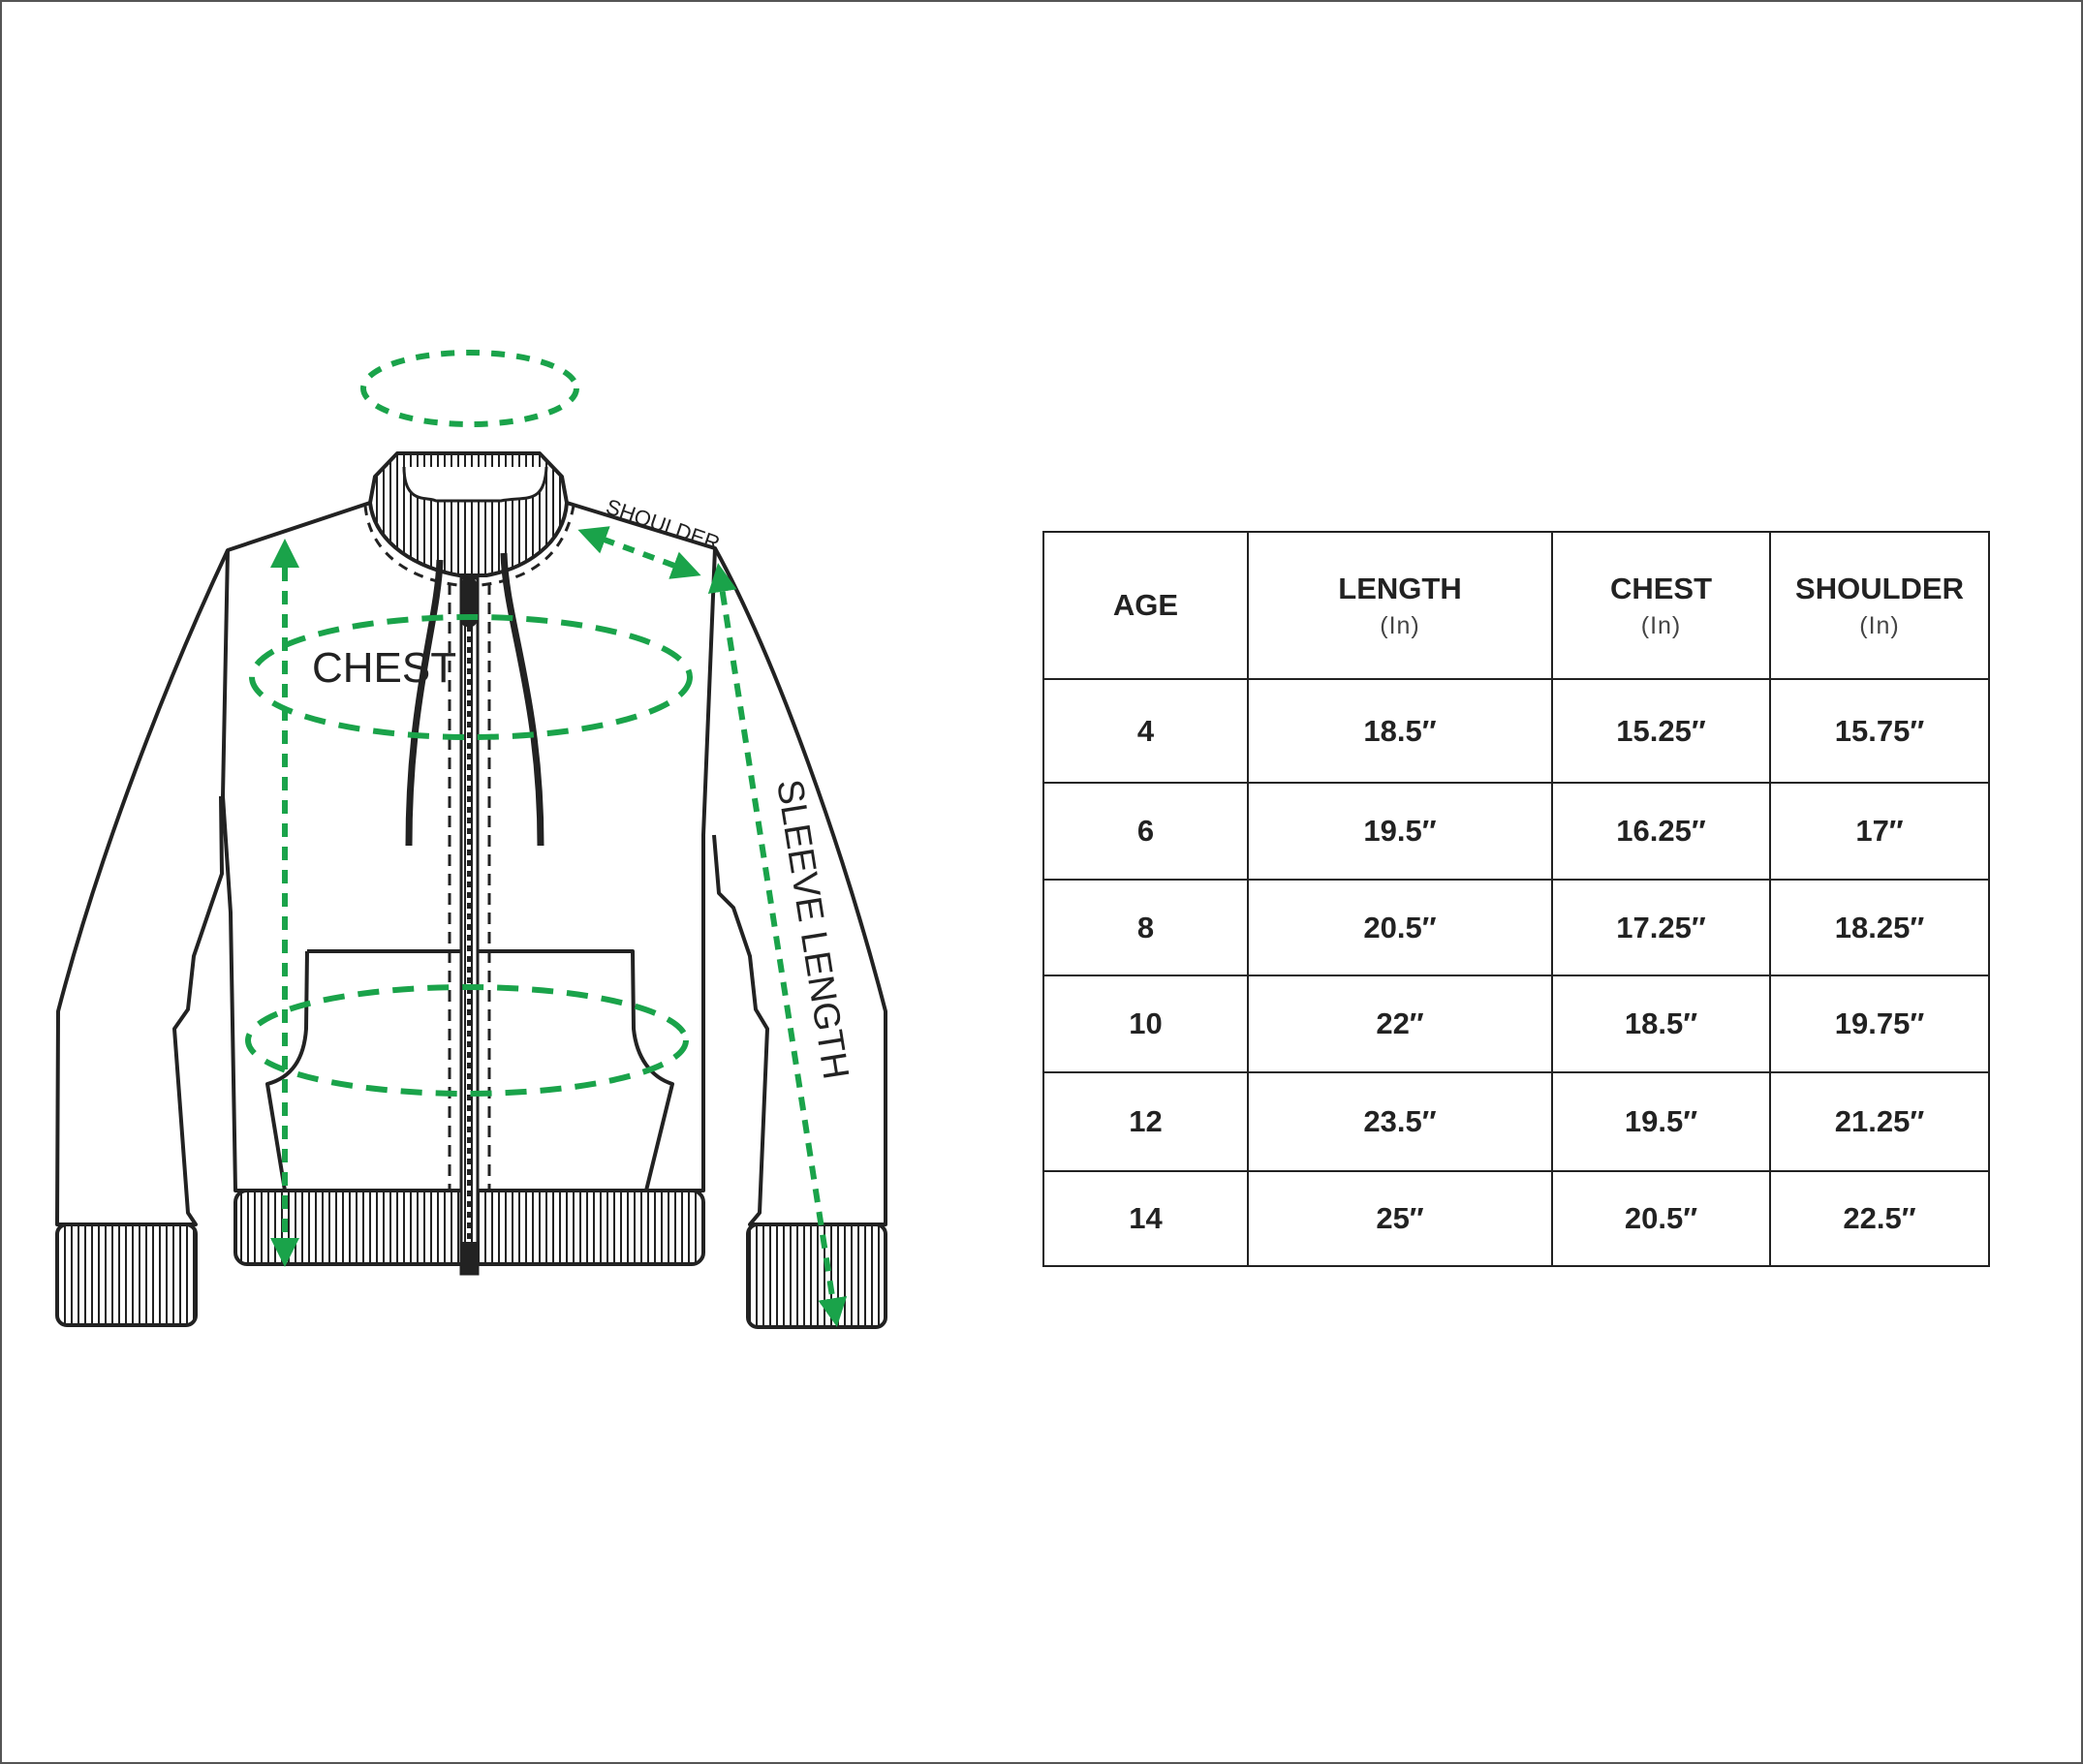  Describe the element at coordinates (142, 887) in the screenshot. I see `left-sleeve` at that location.